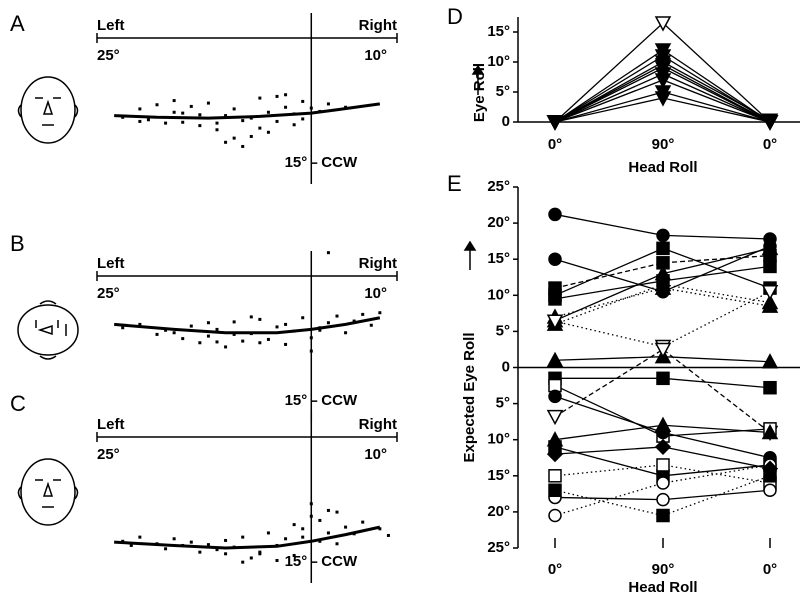 The image size is (800, 600). What do you see at coordinates (474, 167) in the screenshot?
I see `arrow` at bounding box center [474, 167].